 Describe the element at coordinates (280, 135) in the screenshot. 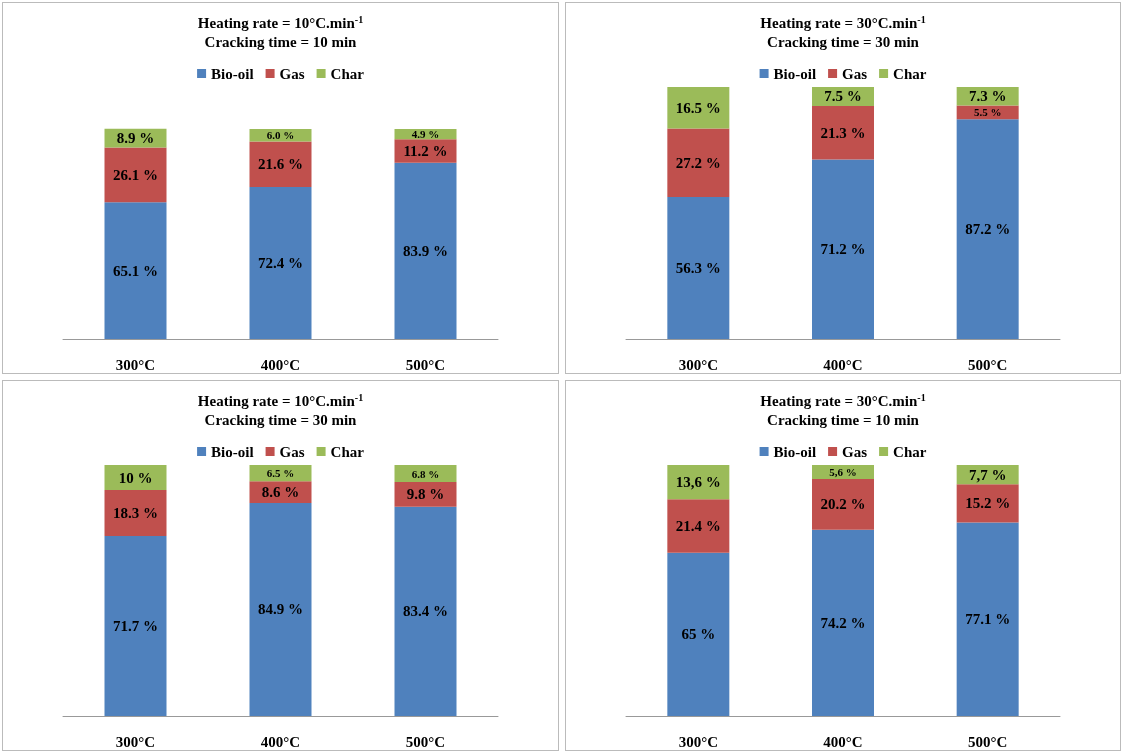

I see `data-label: 6.0 %` at that location.